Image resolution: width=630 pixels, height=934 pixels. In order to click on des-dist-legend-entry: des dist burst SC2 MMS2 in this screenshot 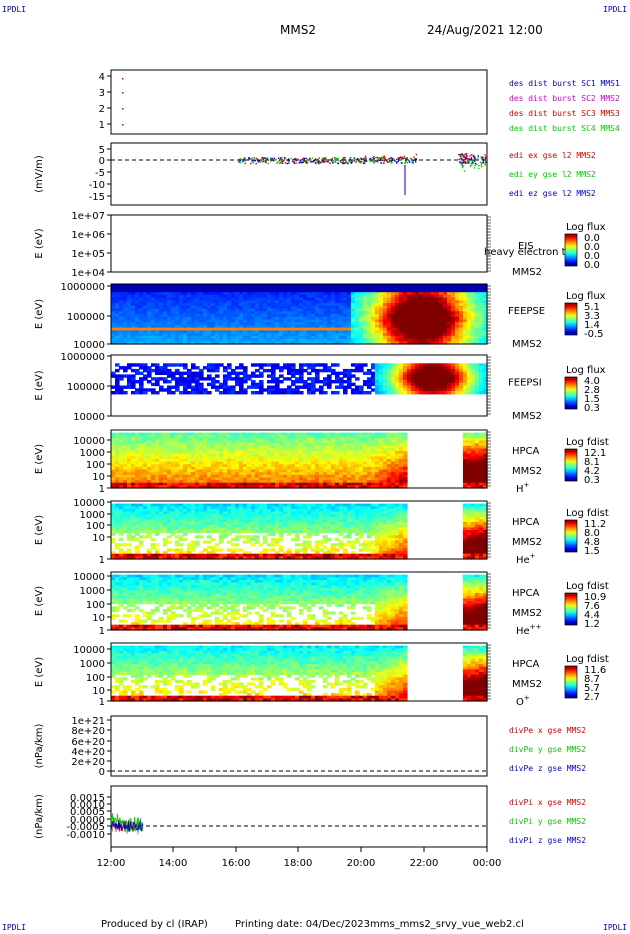, I will do `click(564, 98)`.